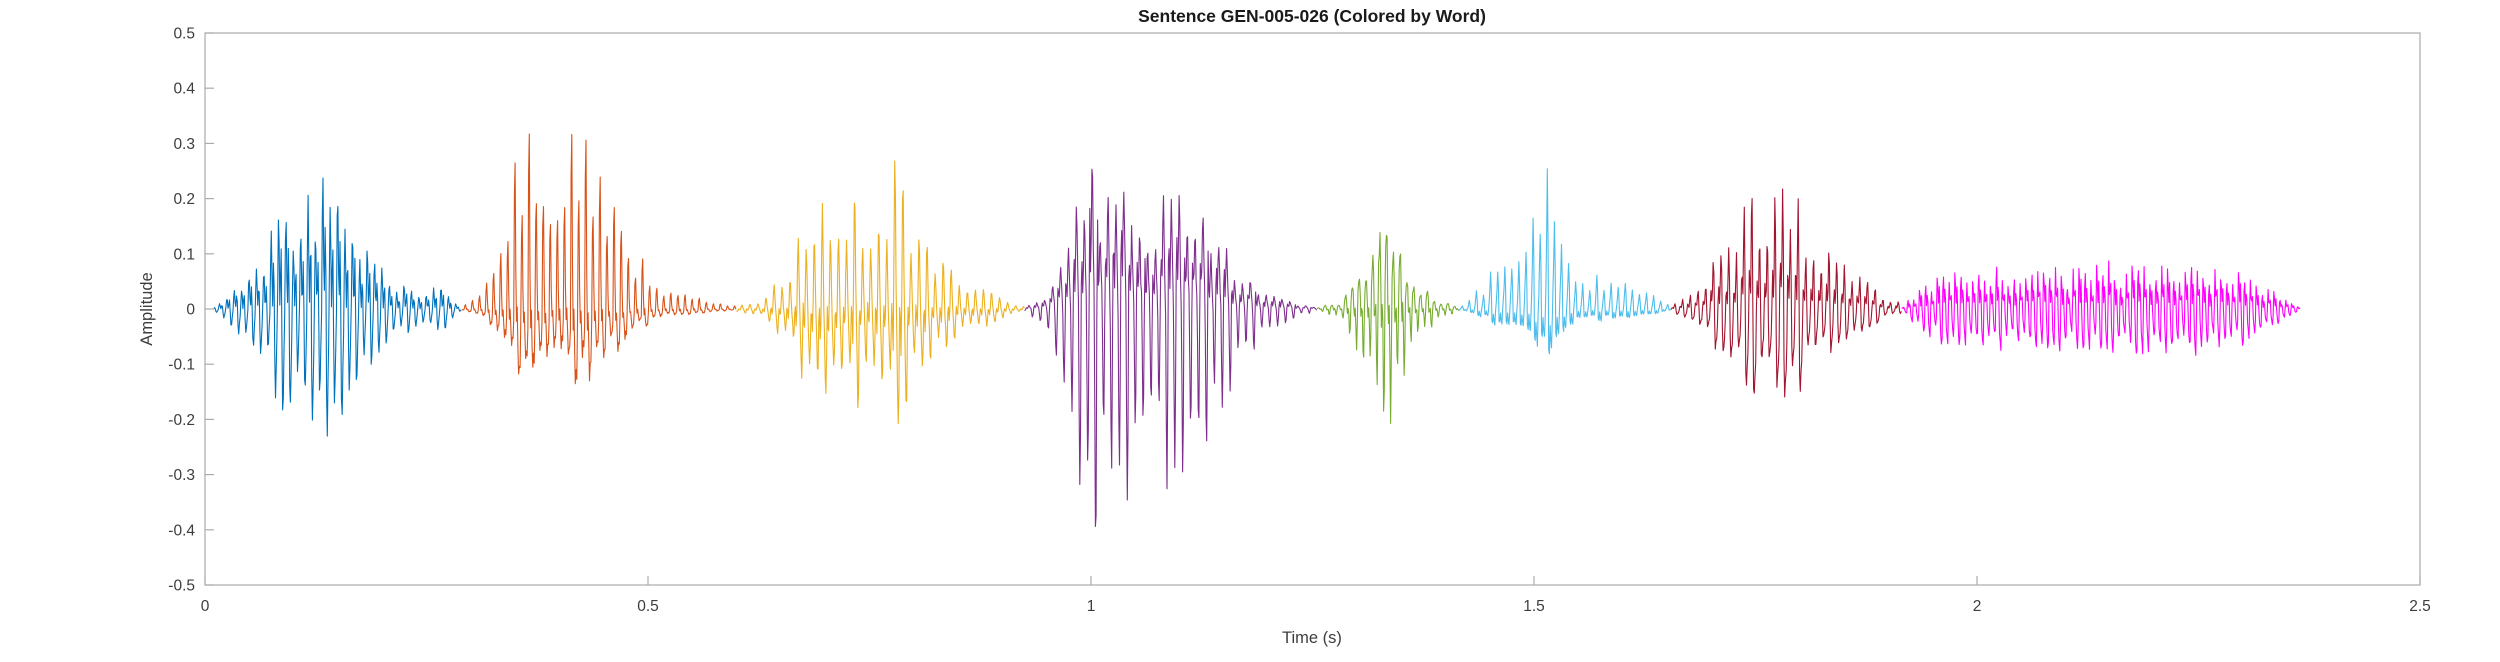 The width and height of the screenshot is (2500, 662). Describe the element at coordinates (181, 420) in the screenshot. I see `y-tick-label: -0.2` at that location.